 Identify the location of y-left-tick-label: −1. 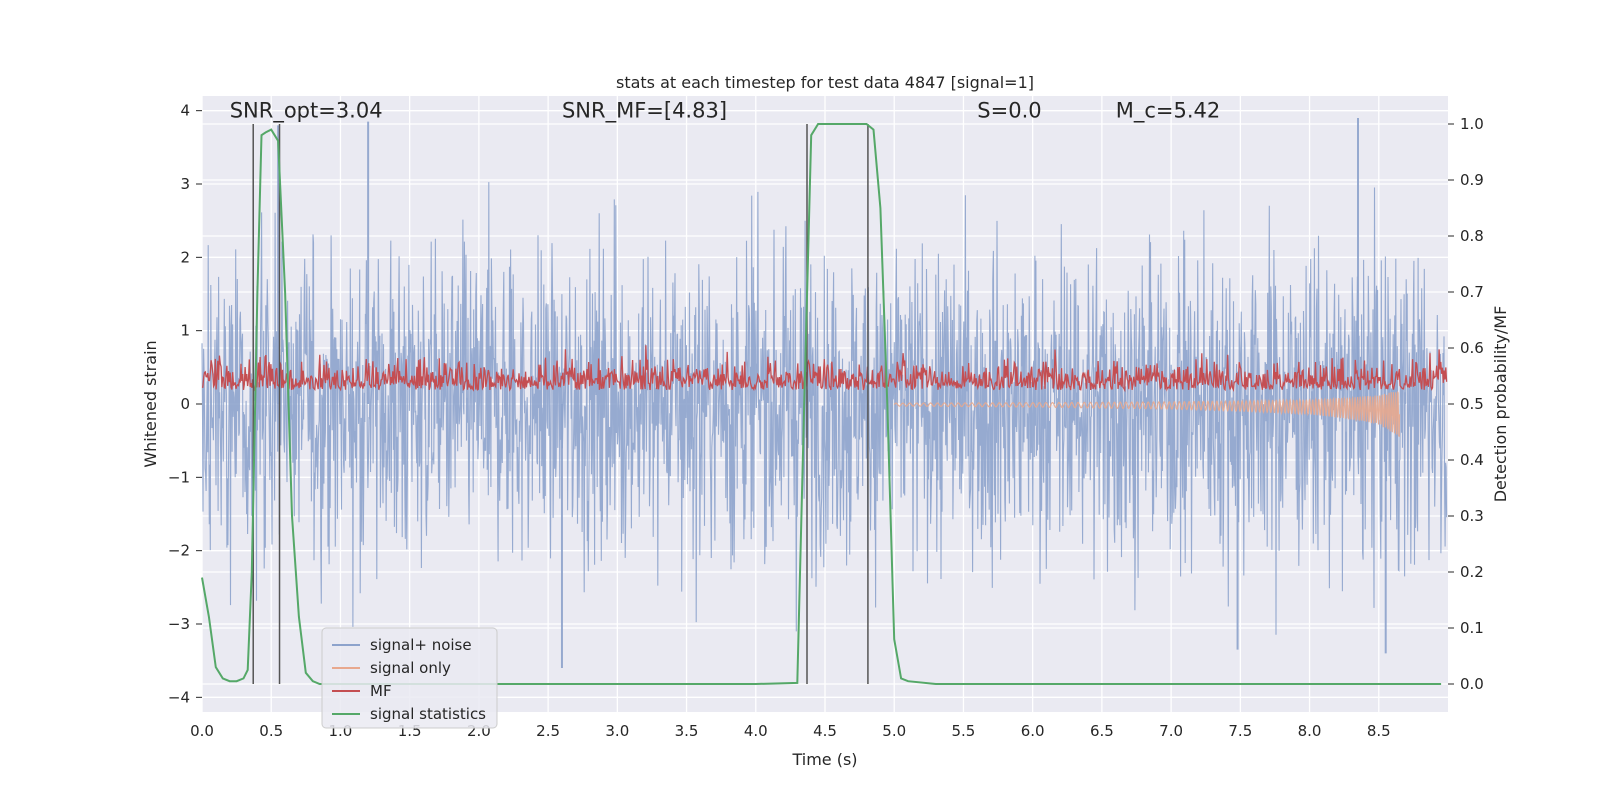
(179, 477).